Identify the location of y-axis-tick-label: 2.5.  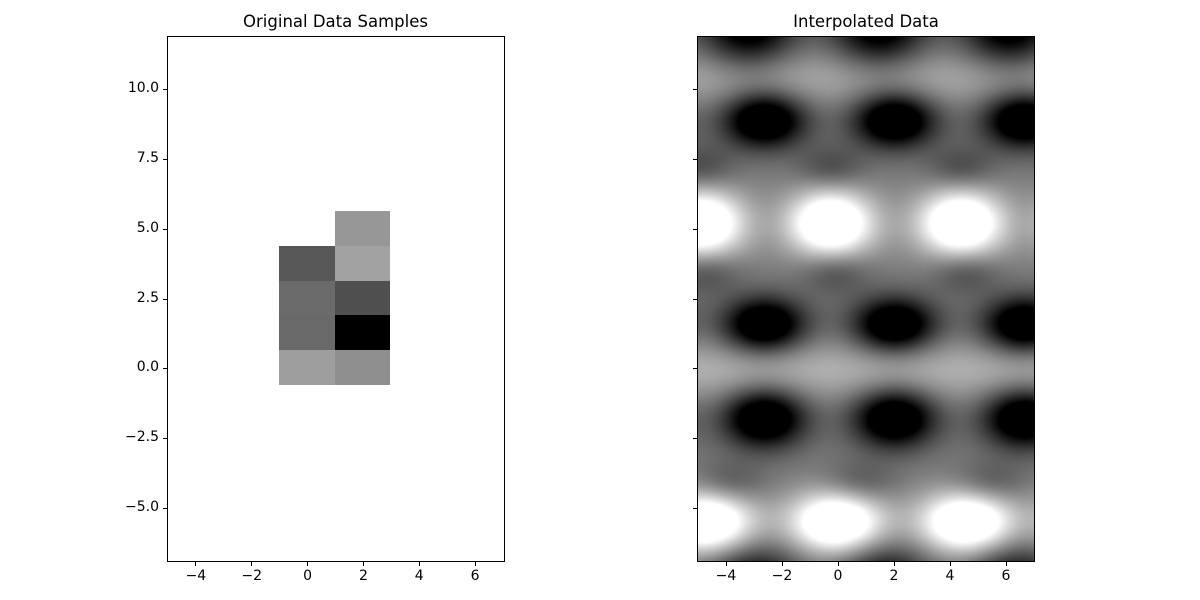
(147, 297).